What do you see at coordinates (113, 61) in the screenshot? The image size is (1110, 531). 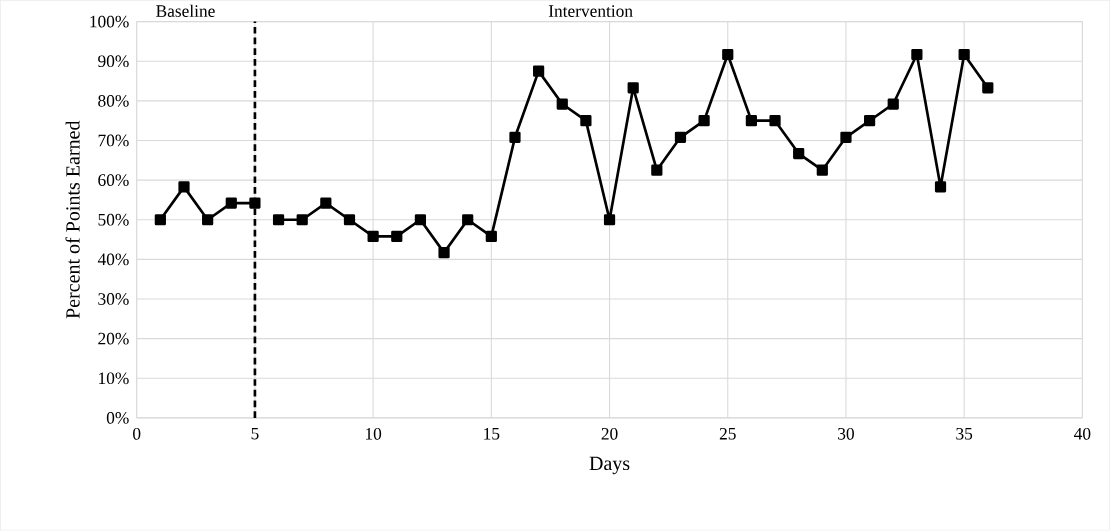 I see `y-tick-label: 90%` at bounding box center [113, 61].